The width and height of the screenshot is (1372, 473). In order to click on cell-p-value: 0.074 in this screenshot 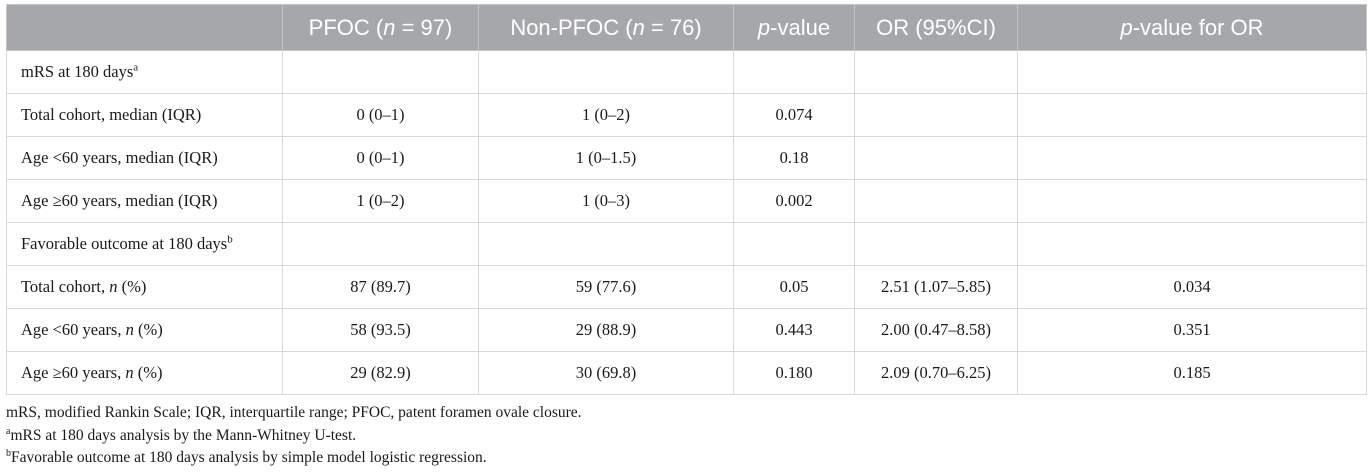, I will do `click(794, 115)`.